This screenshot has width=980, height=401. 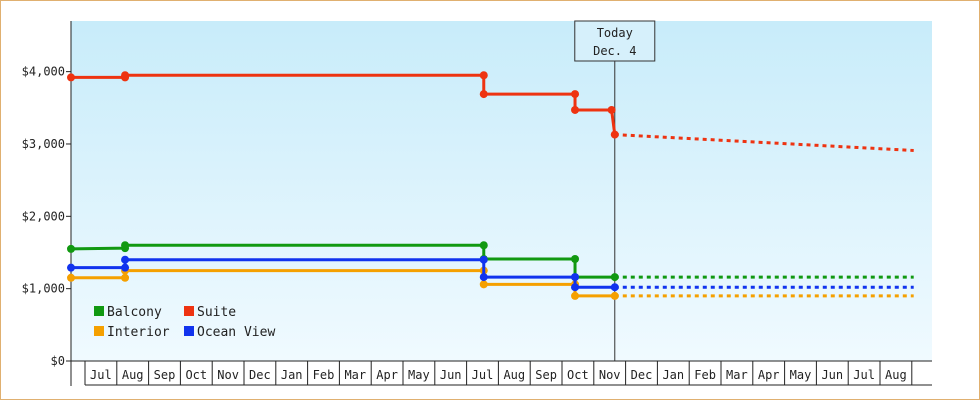 What do you see at coordinates (134, 312) in the screenshot?
I see `legend-label-balcony: Balcony` at bounding box center [134, 312].